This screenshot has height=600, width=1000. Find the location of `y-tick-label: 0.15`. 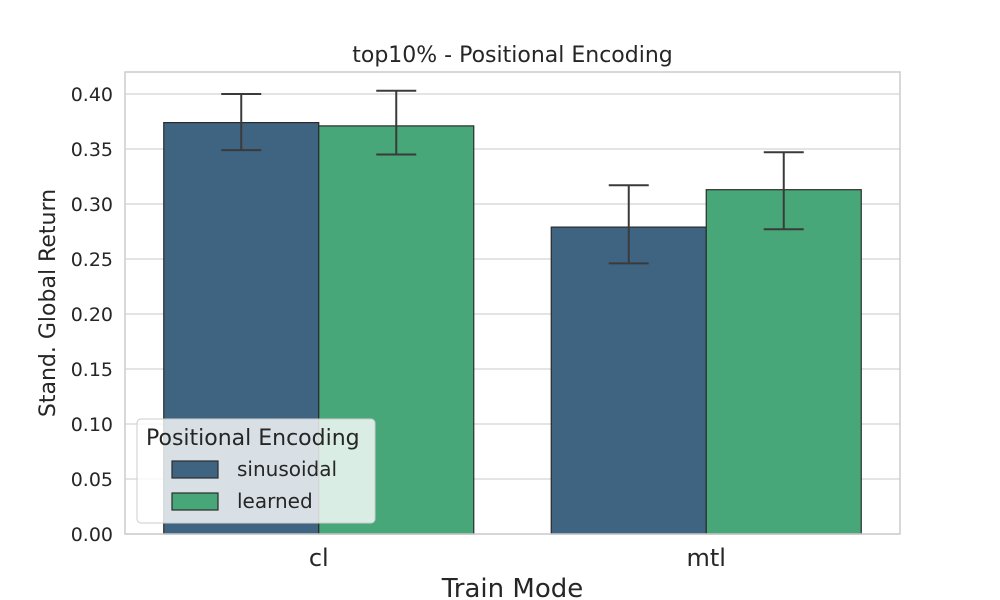

y-tick-label: 0.15 is located at coordinates (92, 370).